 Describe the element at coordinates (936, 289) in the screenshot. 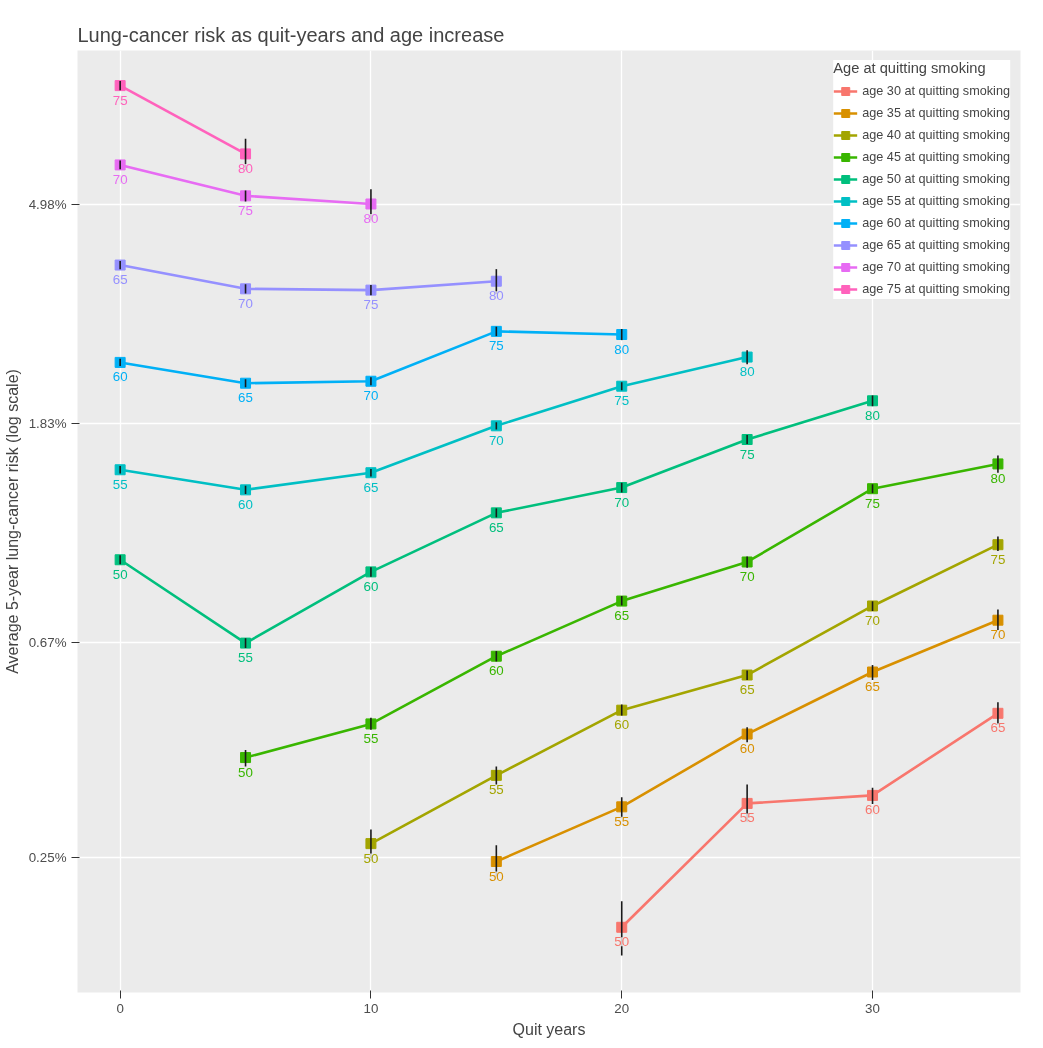

I see `legend-label: age 75 at quitting smoking` at that location.